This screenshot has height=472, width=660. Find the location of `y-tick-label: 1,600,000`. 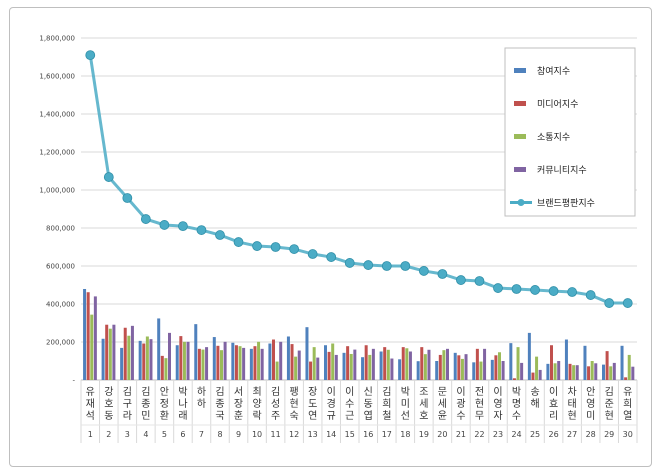

y-tick-label: 1,600,000 is located at coordinates (57, 77).